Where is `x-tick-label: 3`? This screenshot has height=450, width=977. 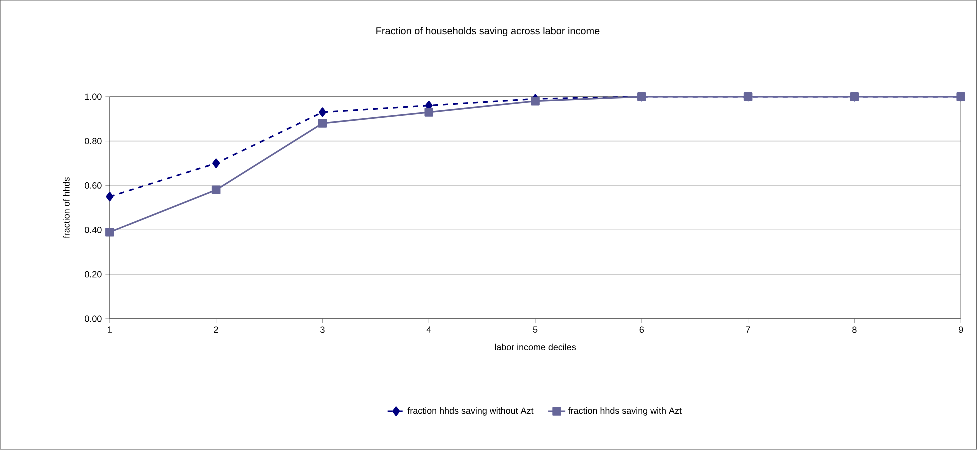 x-tick-label: 3 is located at coordinates (322, 330).